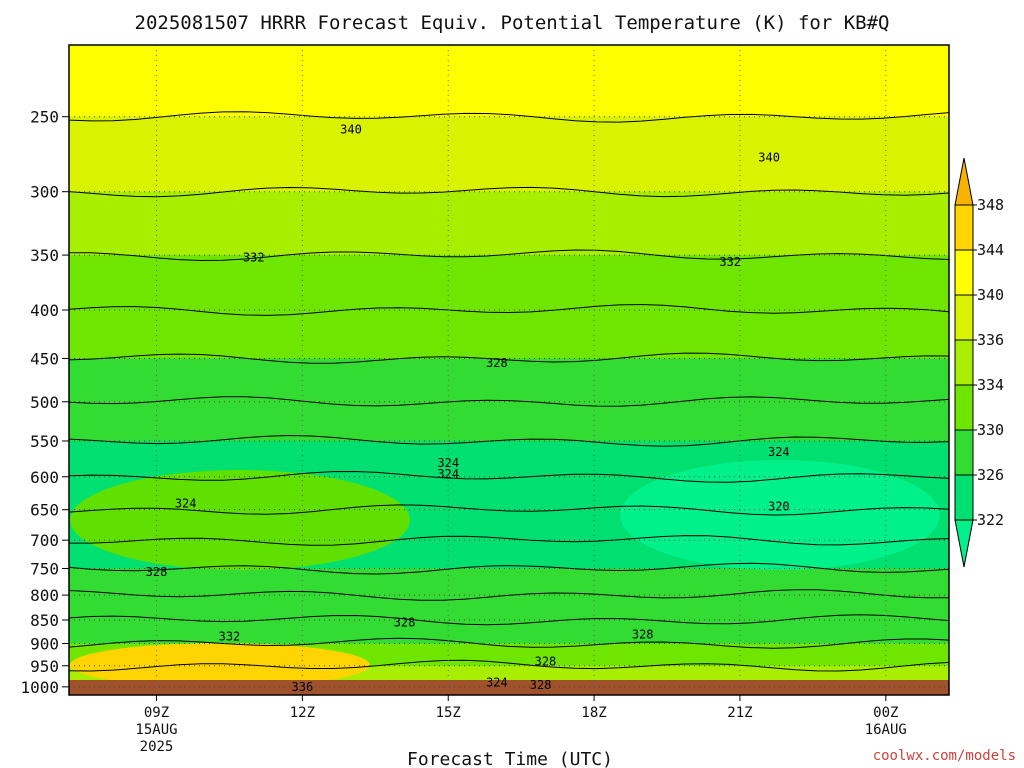 This screenshot has width=1024, height=768. I want to click on x-tick-label: 21Z, so click(739, 713).